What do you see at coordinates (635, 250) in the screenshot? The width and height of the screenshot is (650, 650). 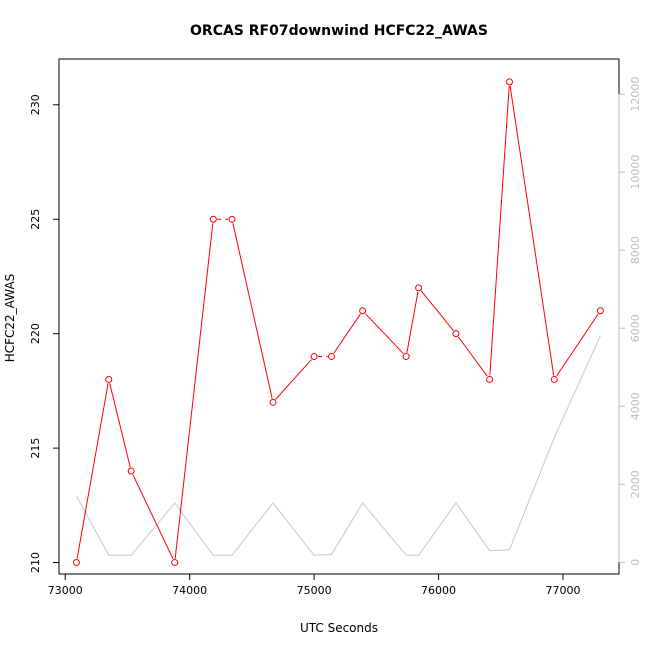 I see `y-tick-label-right: 8000` at bounding box center [635, 250].